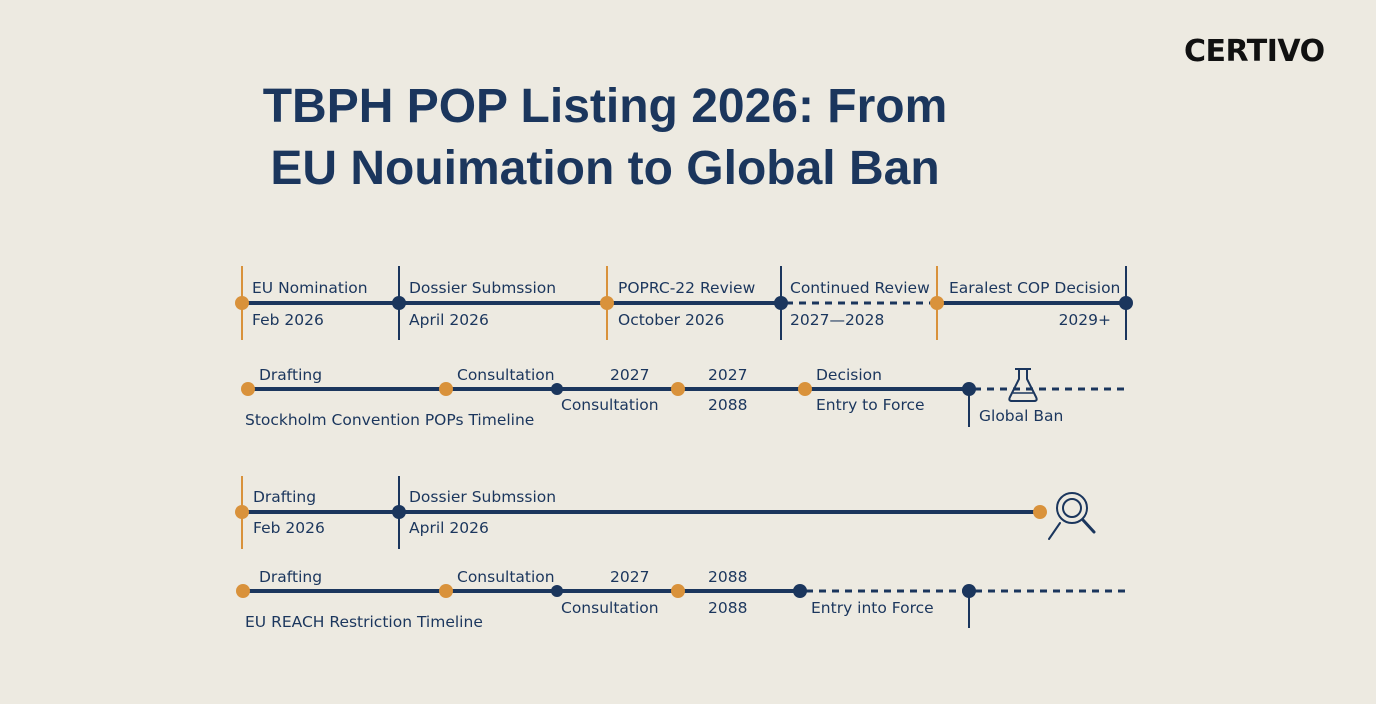 Image resolution: width=1376 pixels, height=704 pixels. Describe the element at coordinates (727, 375) in the screenshot. I see `year-label-b: 2027` at that location.